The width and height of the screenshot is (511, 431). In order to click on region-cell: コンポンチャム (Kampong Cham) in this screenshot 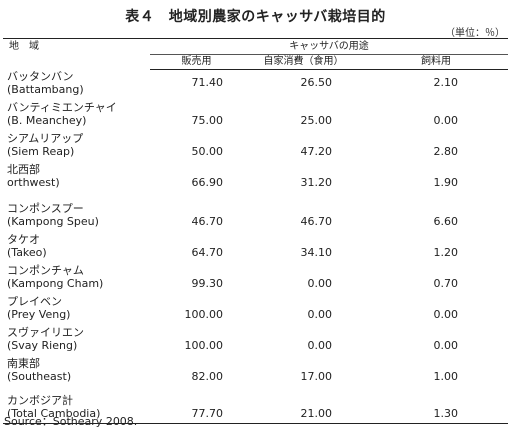, I will do `click(76, 275)`.